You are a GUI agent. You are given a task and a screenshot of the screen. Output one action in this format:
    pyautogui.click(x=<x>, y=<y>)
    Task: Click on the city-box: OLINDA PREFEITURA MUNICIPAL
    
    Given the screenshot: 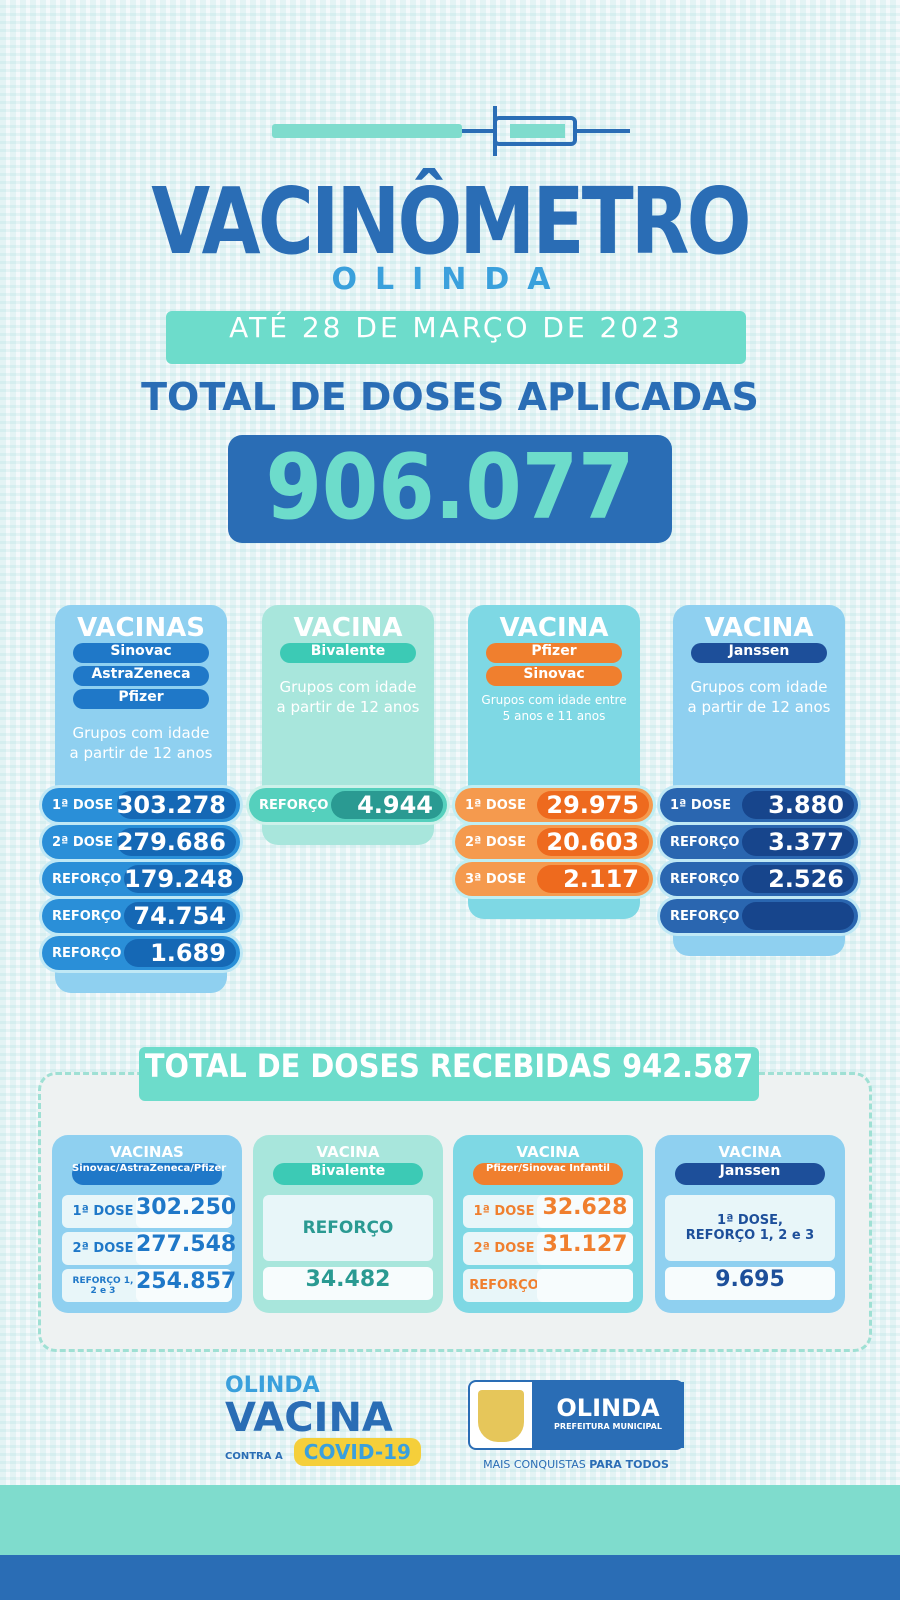 What is the action you would take?
    pyautogui.click(x=608, y=1415)
    